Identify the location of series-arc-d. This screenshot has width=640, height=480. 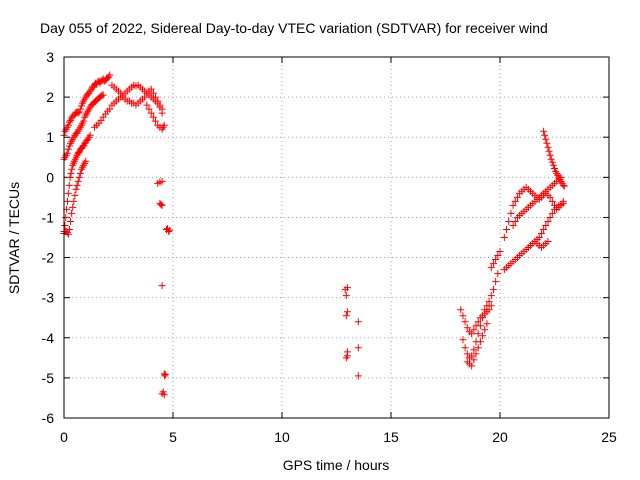
(75, 197).